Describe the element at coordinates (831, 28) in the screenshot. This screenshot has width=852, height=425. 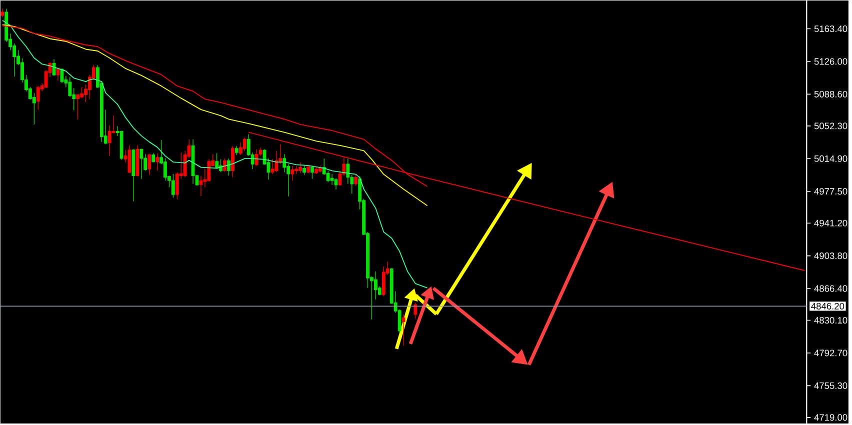
I see `y-tick-label: 5163.40` at that location.